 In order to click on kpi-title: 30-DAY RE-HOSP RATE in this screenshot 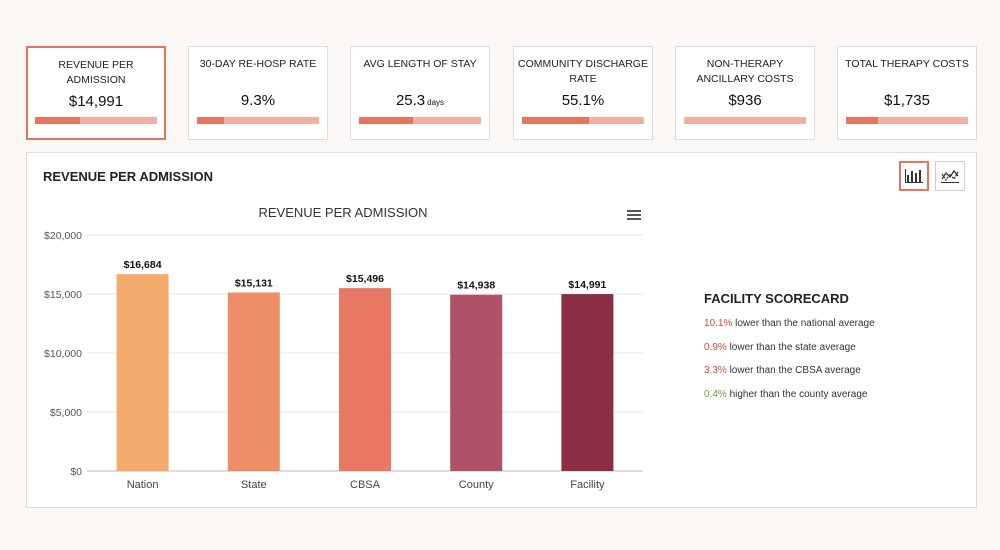, I will do `click(258, 64)`.